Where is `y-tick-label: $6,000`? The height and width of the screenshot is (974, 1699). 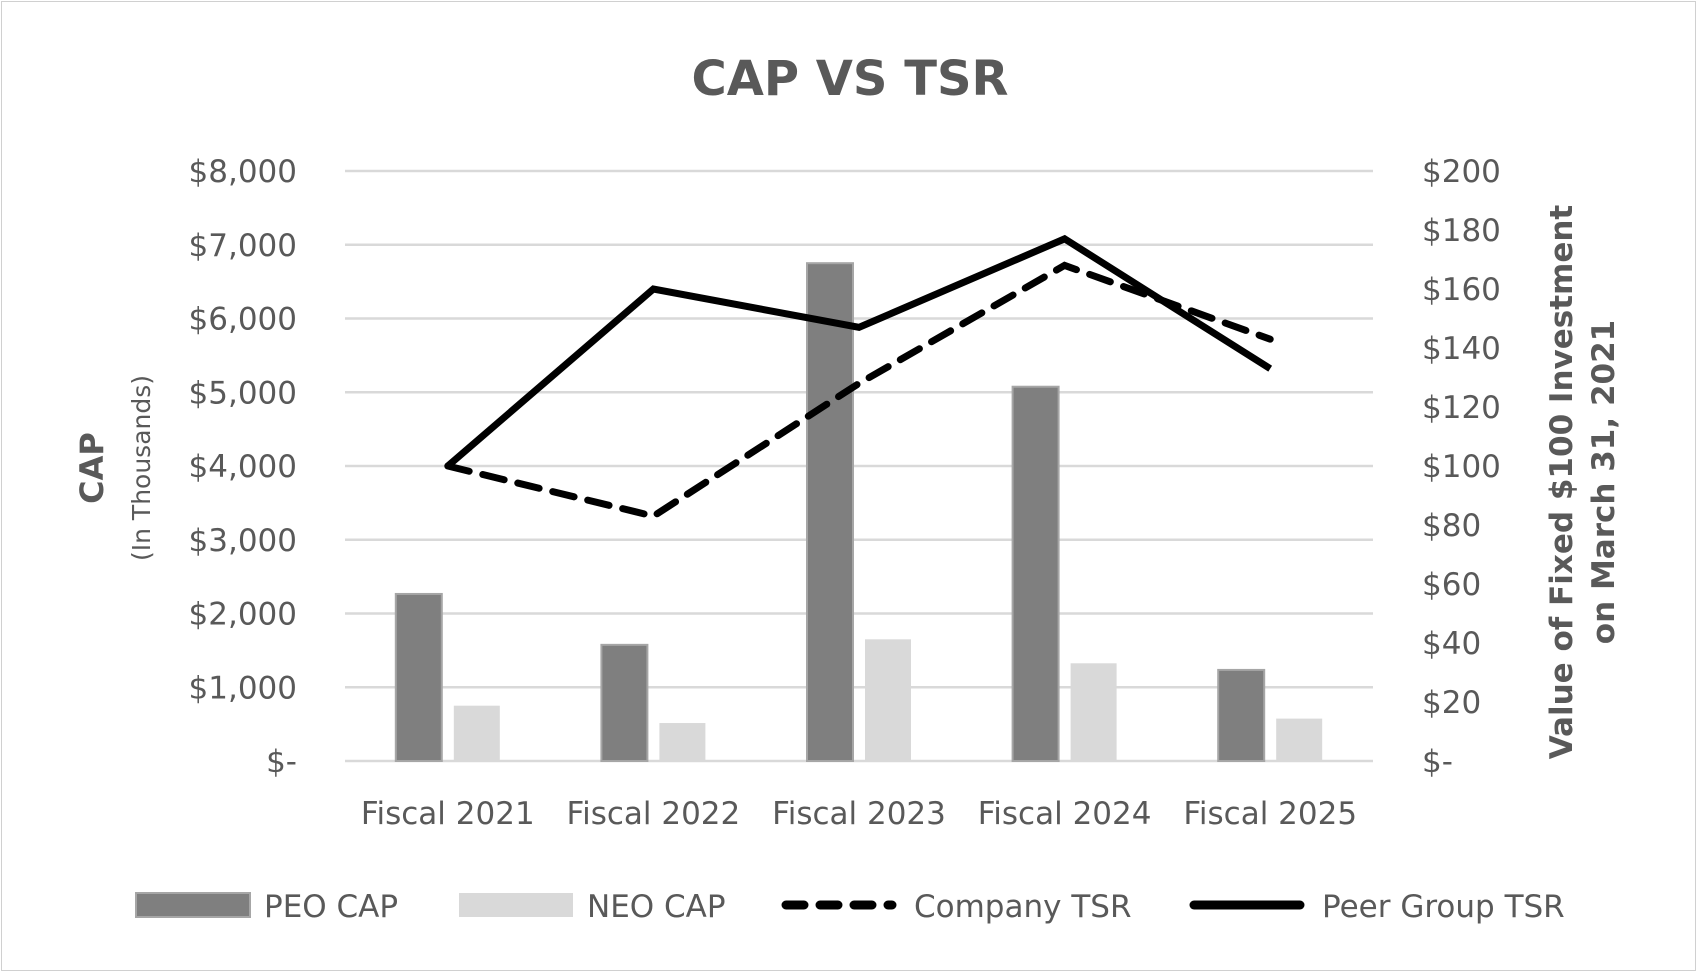
y-tick-label: $6,000 is located at coordinates (243, 320).